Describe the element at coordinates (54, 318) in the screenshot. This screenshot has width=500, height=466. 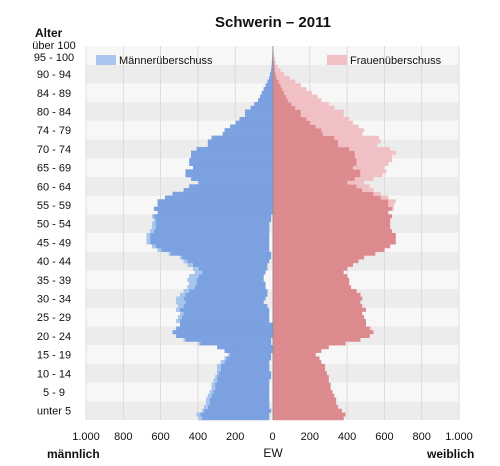
I see `age-label: 25 - 29` at that location.